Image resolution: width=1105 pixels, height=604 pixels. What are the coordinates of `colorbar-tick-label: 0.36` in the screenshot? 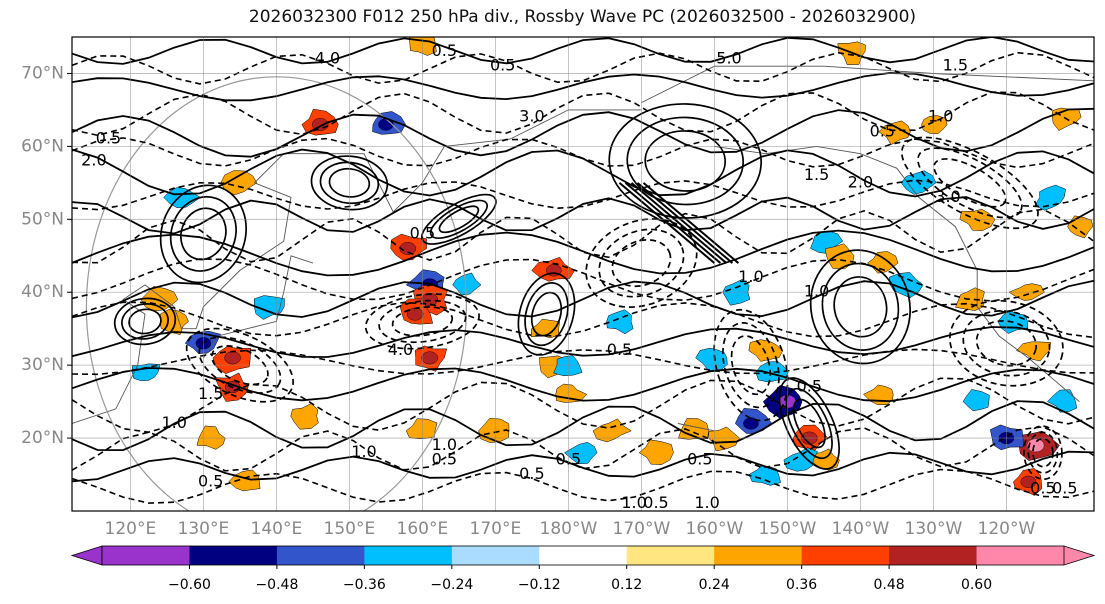 It's located at (801, 585).